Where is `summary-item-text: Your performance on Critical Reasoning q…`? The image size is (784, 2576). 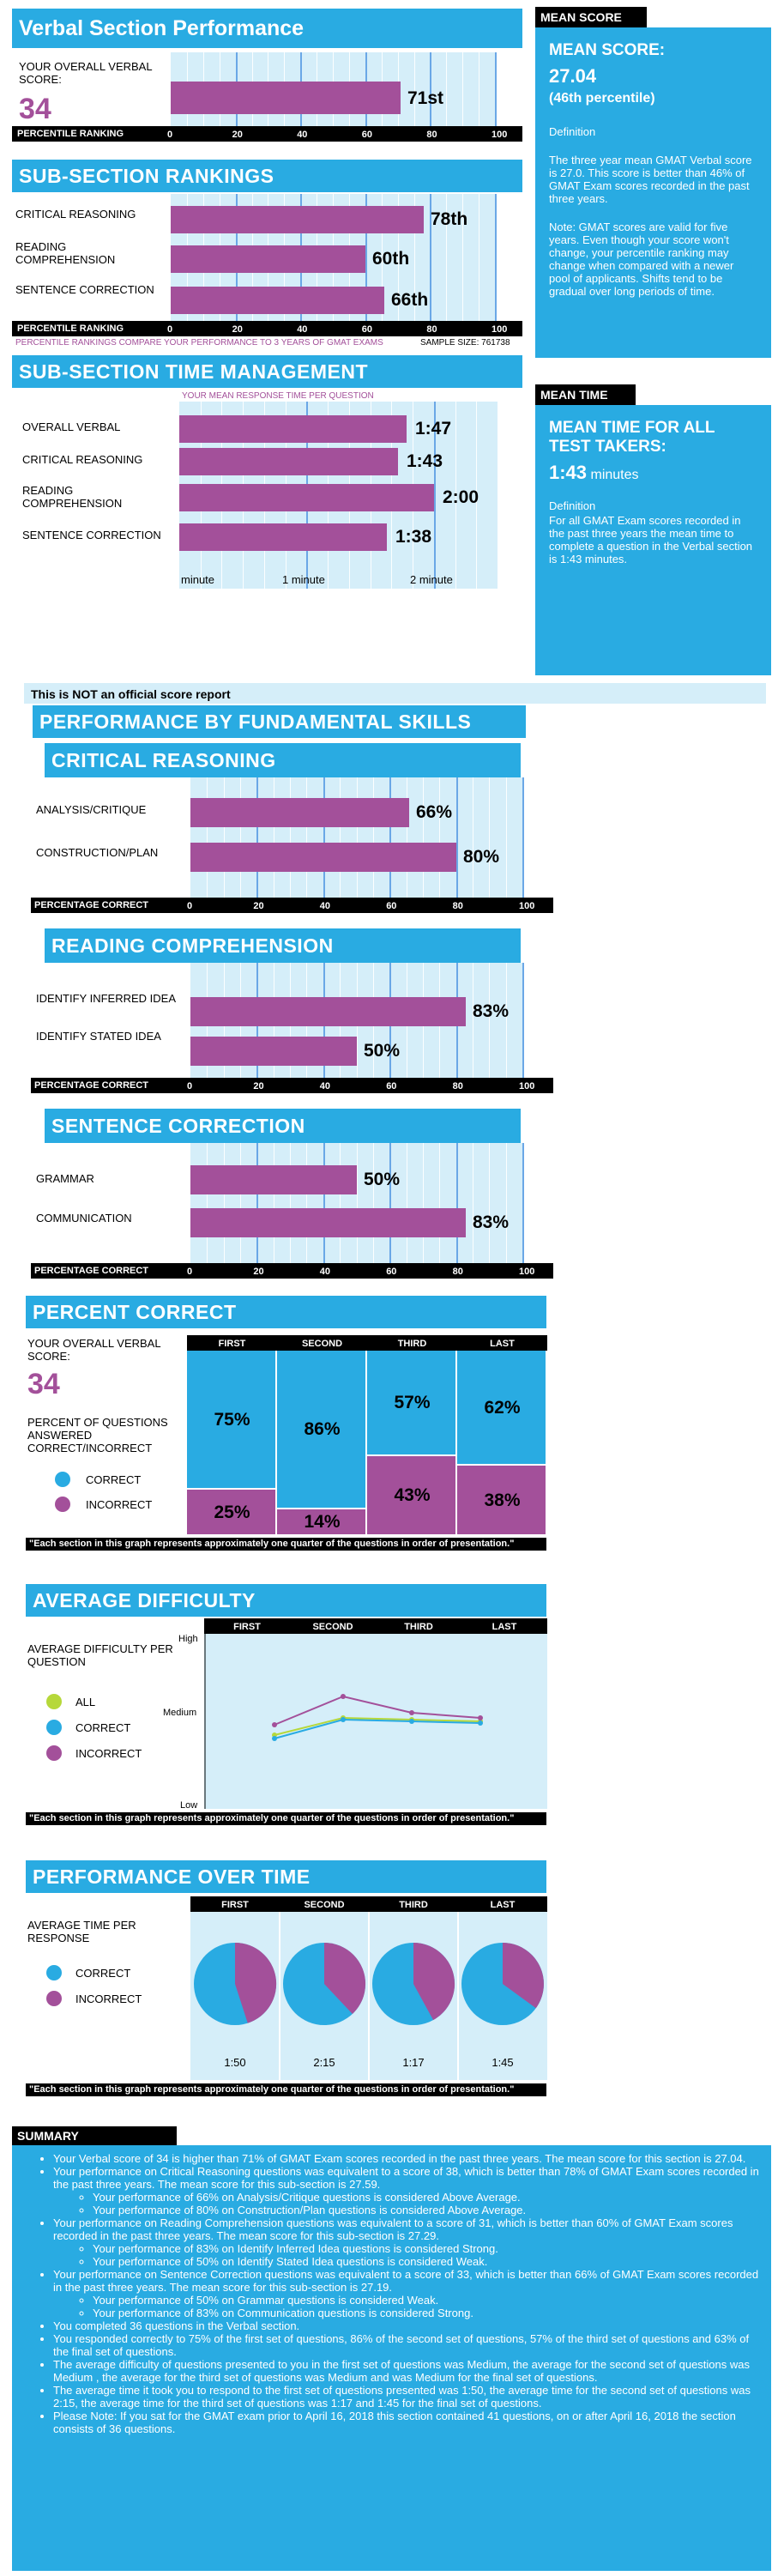
summary-item-text: Your performance on Critical Reasoning q… is located at coordinates (406, 2178).